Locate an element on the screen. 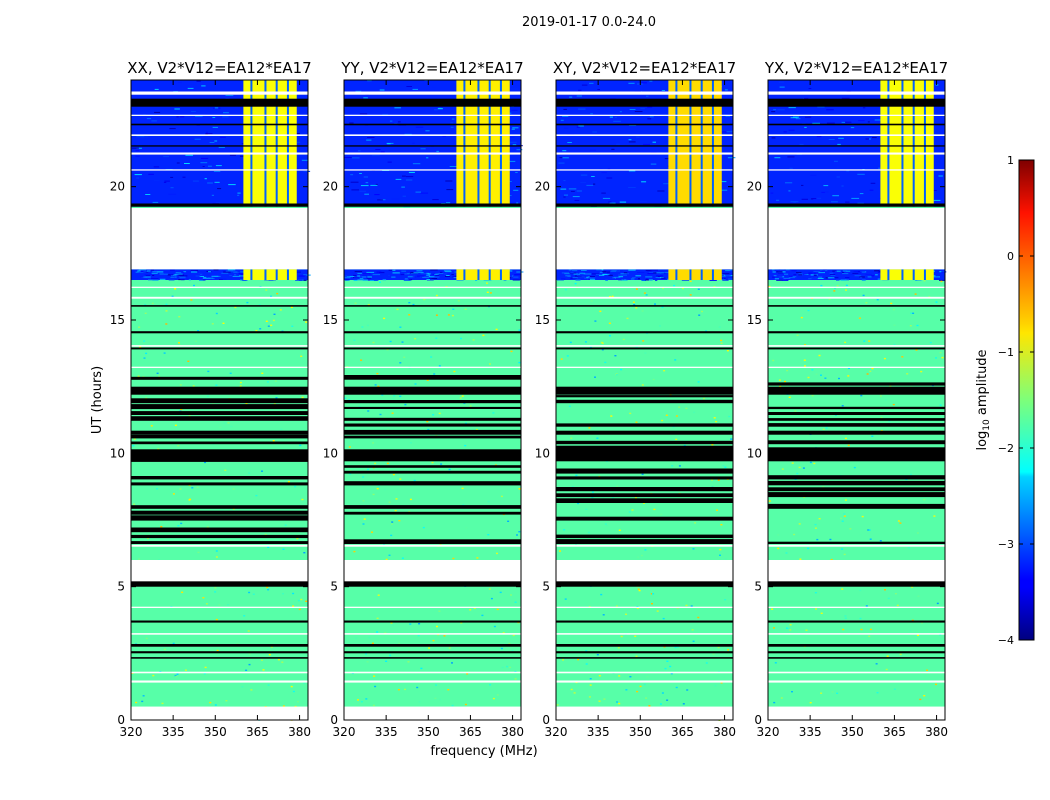  y-tick-label: 15 is located at coordinates (754, 320).